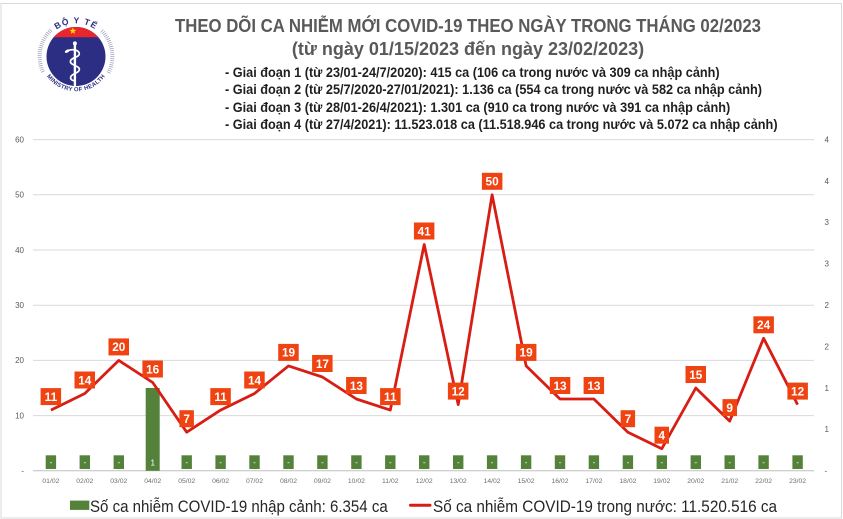 The image size is (843, 519). What do you see at coordinates (797, 481) in the screenshot?
I see `svg-text: 23/02` at bounding box center [797, 481].